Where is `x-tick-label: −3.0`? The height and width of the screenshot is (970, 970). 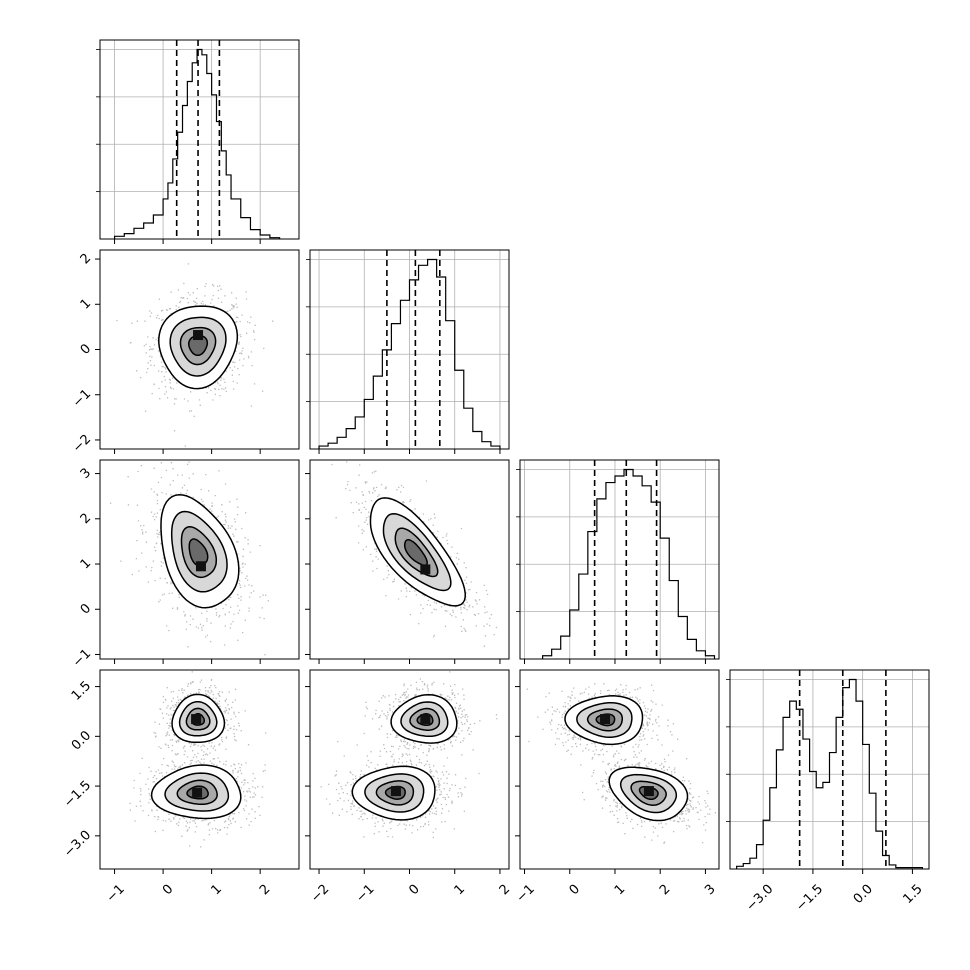
x-tick-label: −3.0 is located at coordinates (760, 898).